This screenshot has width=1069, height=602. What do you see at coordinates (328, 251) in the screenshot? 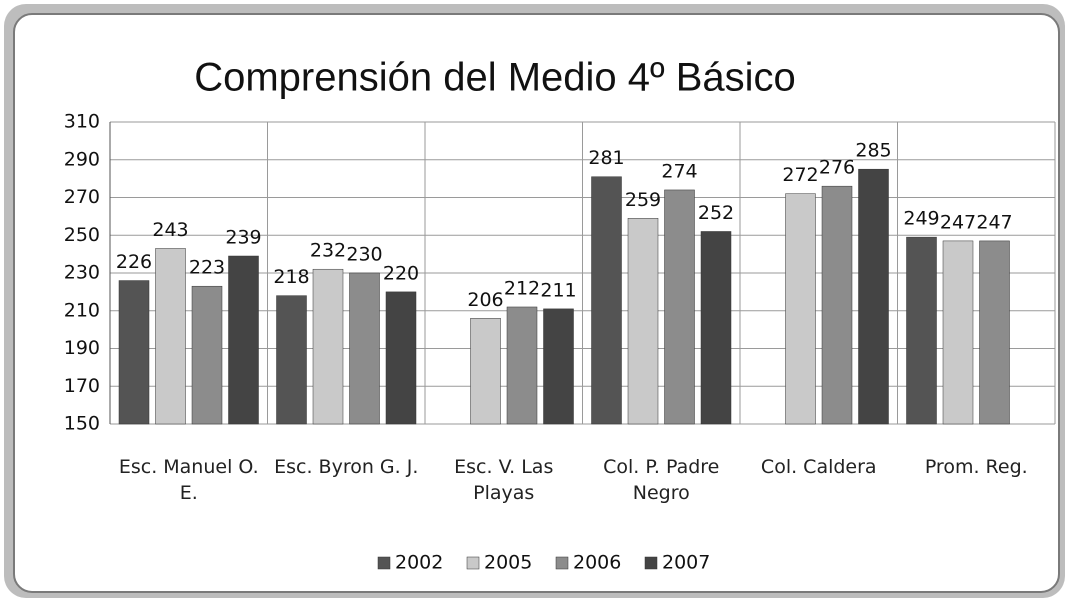
I see `data-label: 232` at bounding box center [328, 251].